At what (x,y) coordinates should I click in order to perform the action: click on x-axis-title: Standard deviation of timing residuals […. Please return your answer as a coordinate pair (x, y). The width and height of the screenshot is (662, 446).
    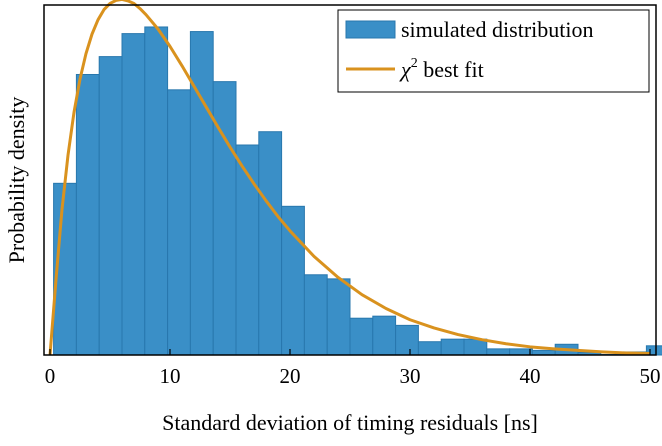
    Looking at the image, I should click on (350, 422).